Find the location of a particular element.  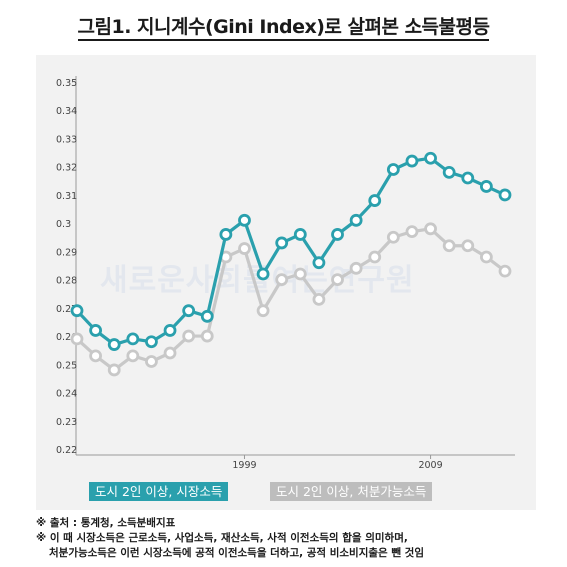

y-tick-label: 0.25 is located at coordinates (66, 365).